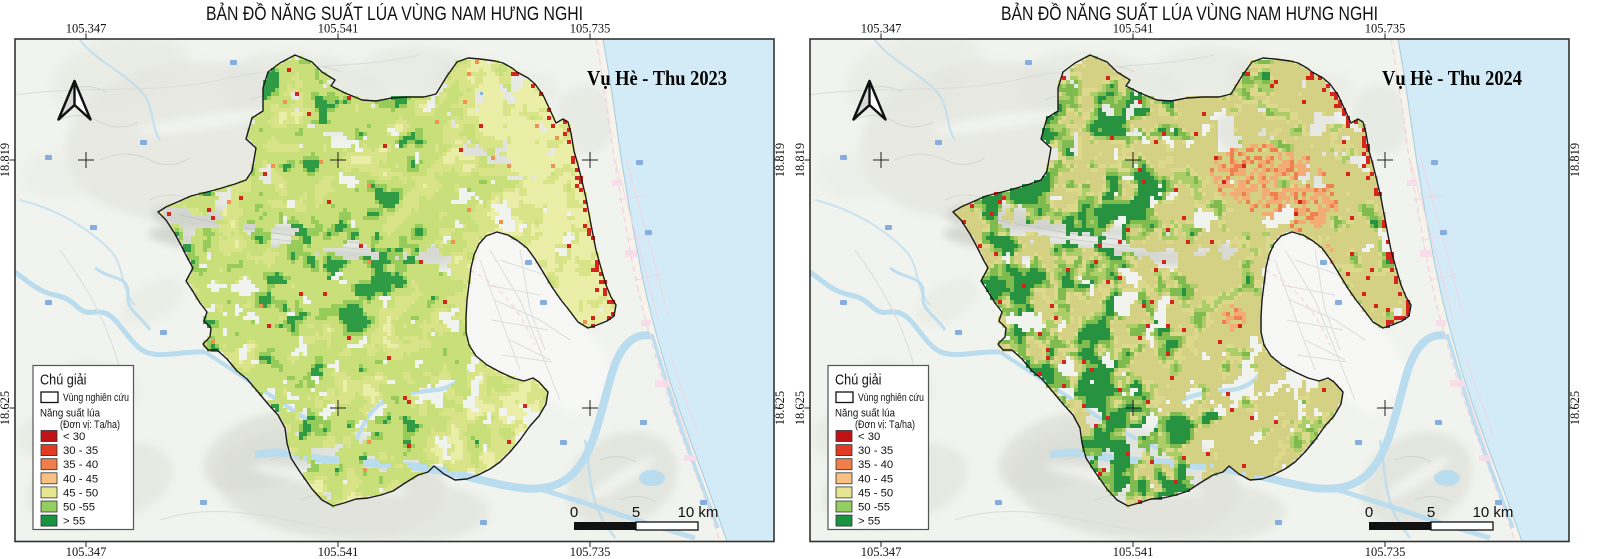 Image resolution: width=1600 pixels, height=559 pixels. Describe the element at coordinates (636, 512) in the screenshot. I see `svg-text: 5` at that location.